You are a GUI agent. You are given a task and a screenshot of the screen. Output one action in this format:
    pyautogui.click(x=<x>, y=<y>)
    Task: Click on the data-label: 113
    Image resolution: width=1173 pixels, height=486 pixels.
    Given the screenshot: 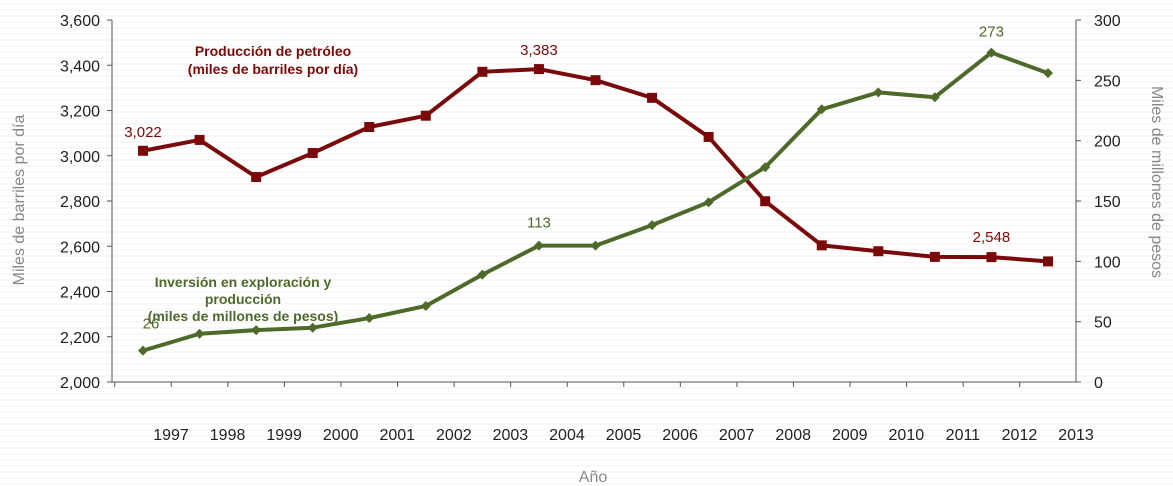 What is the action you would take?
    pyautogui.click(x=539, y=223)
    